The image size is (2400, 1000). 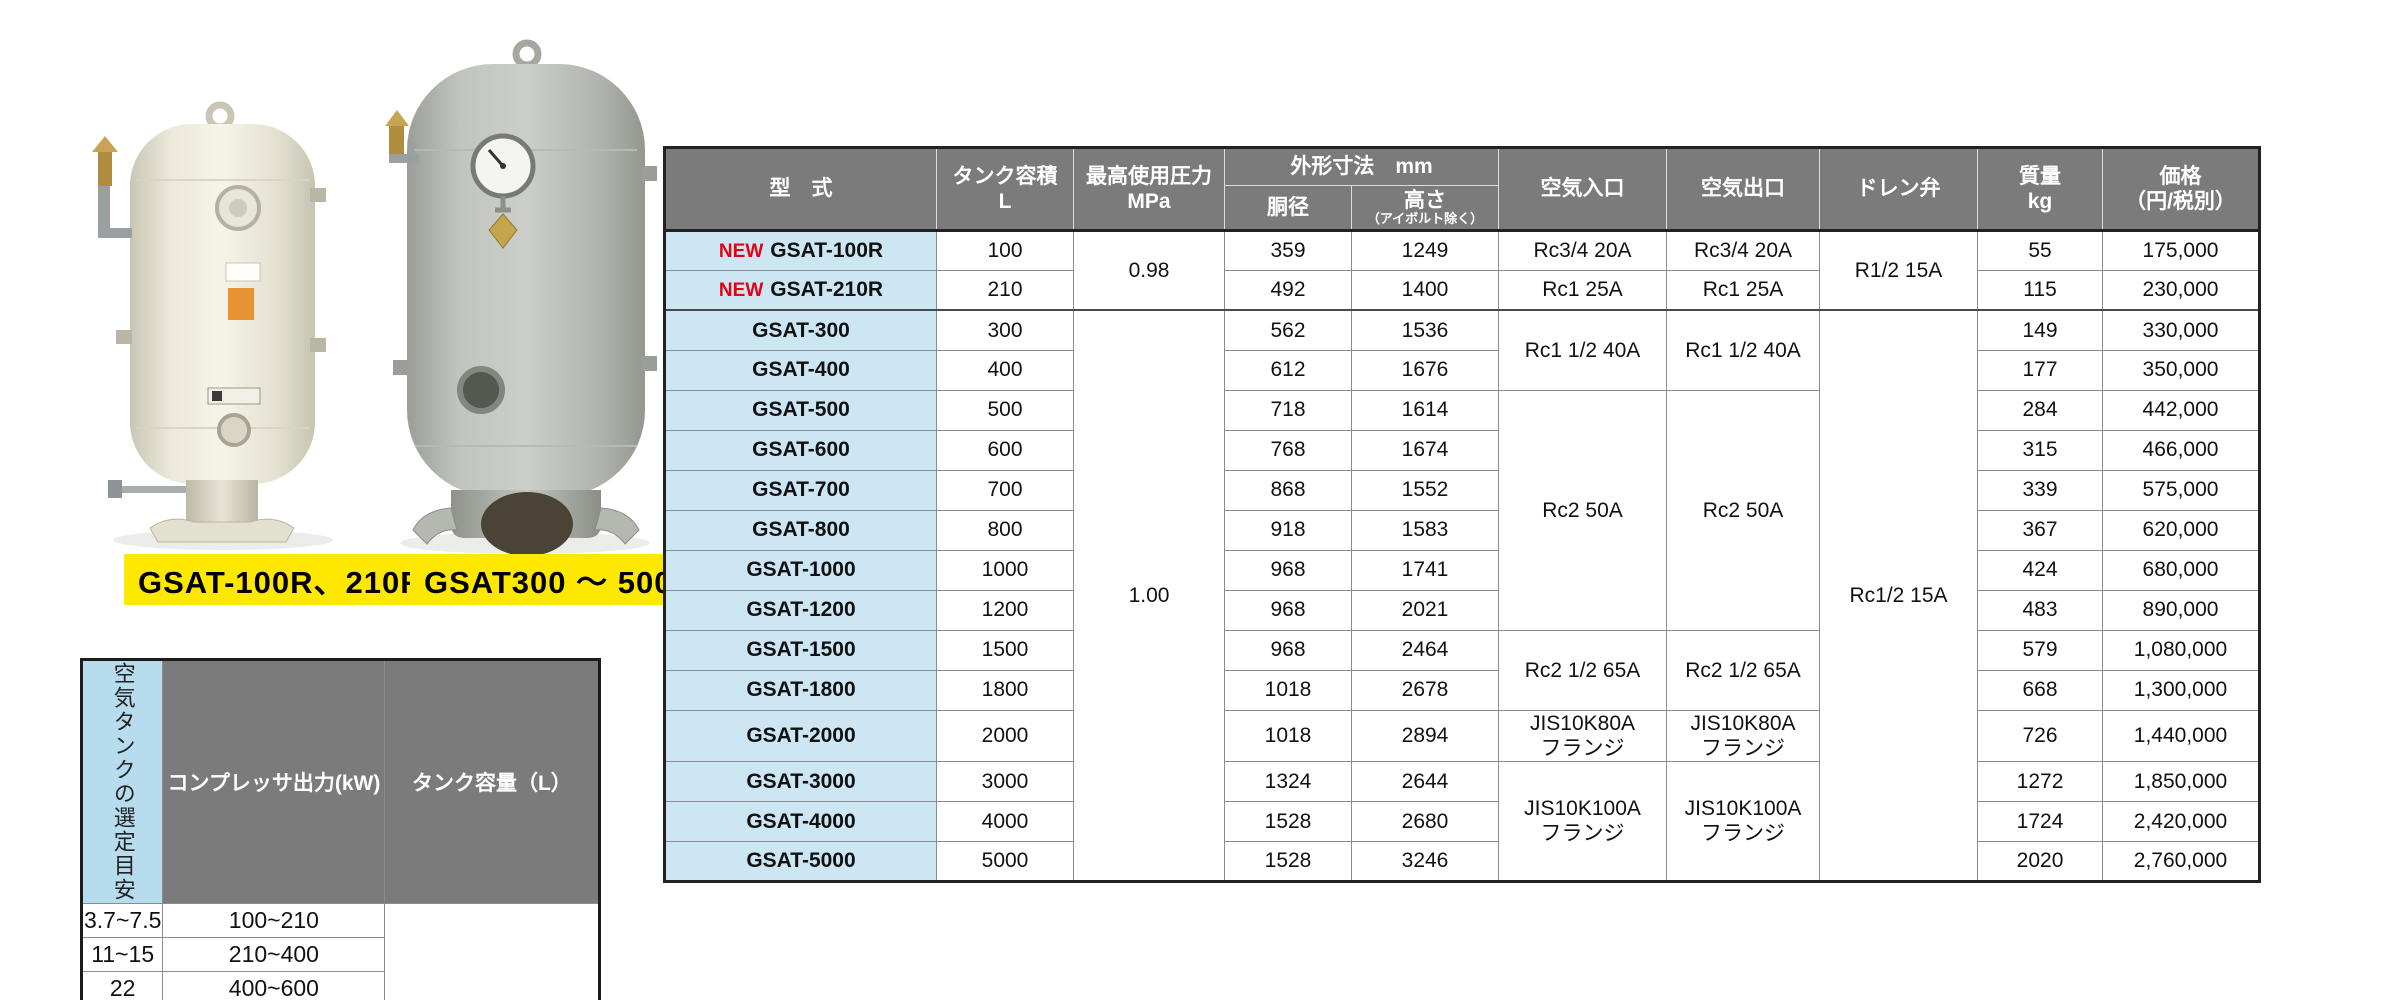 What do you see at coordinates (1743, 822) in the screenshot?
I see `outlet-cell: JIS10K100A フランジ` at bounding box center [1743, 822].